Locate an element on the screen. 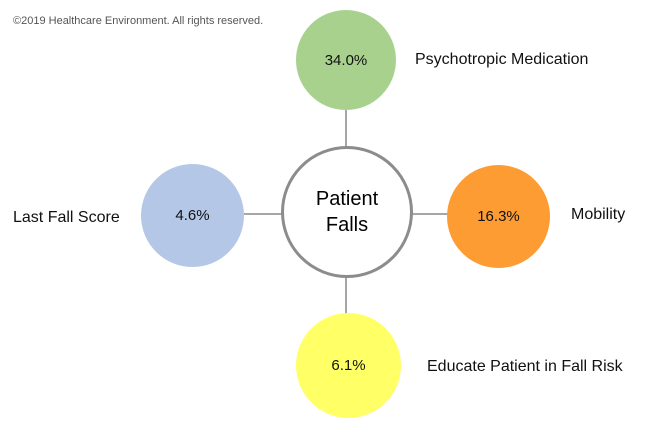 The height and width of the screenshot is (433, 650). mobility-value: 16.3% is located at coordinates (498, 216).